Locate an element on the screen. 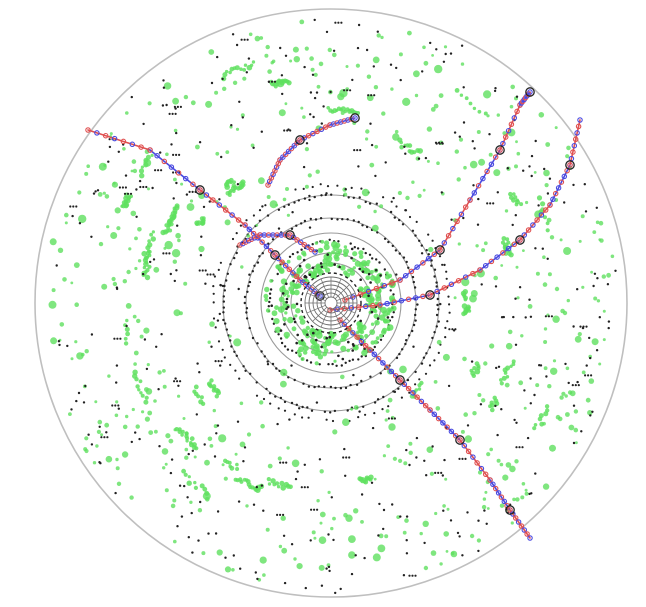 This screenshot has height=607, width=646. track-segment is located at coordinates (385, 365).